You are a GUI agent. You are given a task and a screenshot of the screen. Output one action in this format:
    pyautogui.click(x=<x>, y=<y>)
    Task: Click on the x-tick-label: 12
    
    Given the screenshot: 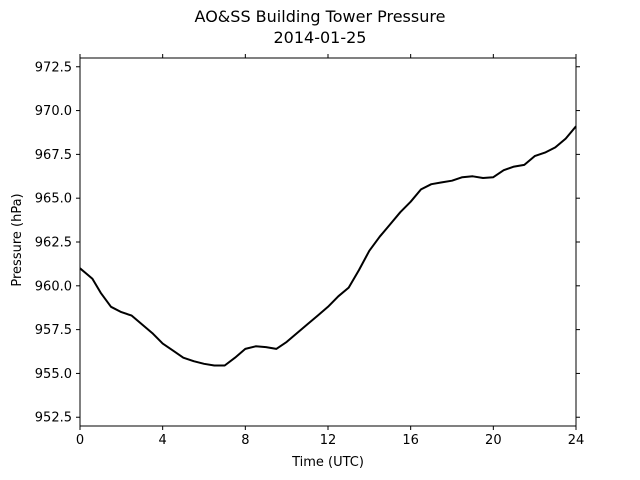 What is the action you would take?
    pyautogui.click(x=328, y=440)
    